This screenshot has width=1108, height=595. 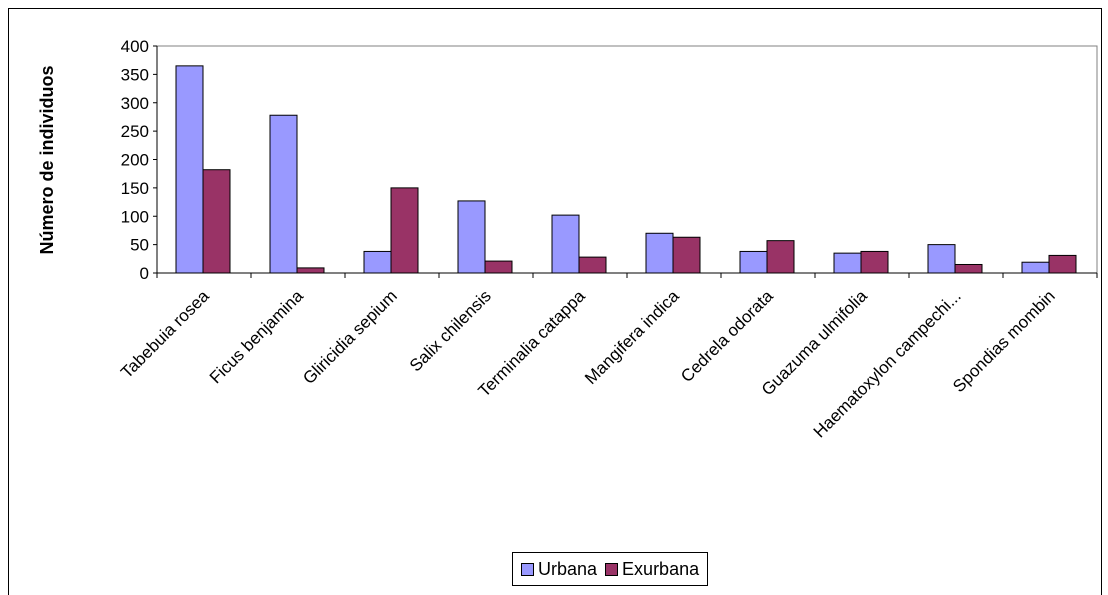 I want to click on y-tick-label: 50, so click(x=139, y=245).